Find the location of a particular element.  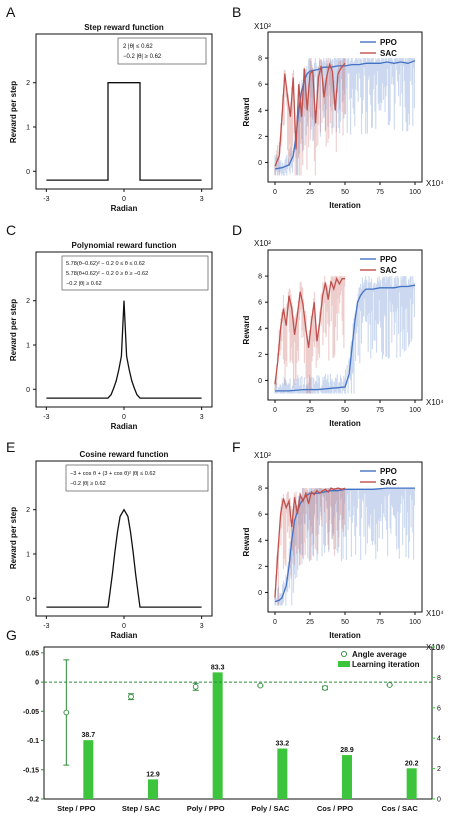

legend-marker-angle is located at coordinates (344, 654).